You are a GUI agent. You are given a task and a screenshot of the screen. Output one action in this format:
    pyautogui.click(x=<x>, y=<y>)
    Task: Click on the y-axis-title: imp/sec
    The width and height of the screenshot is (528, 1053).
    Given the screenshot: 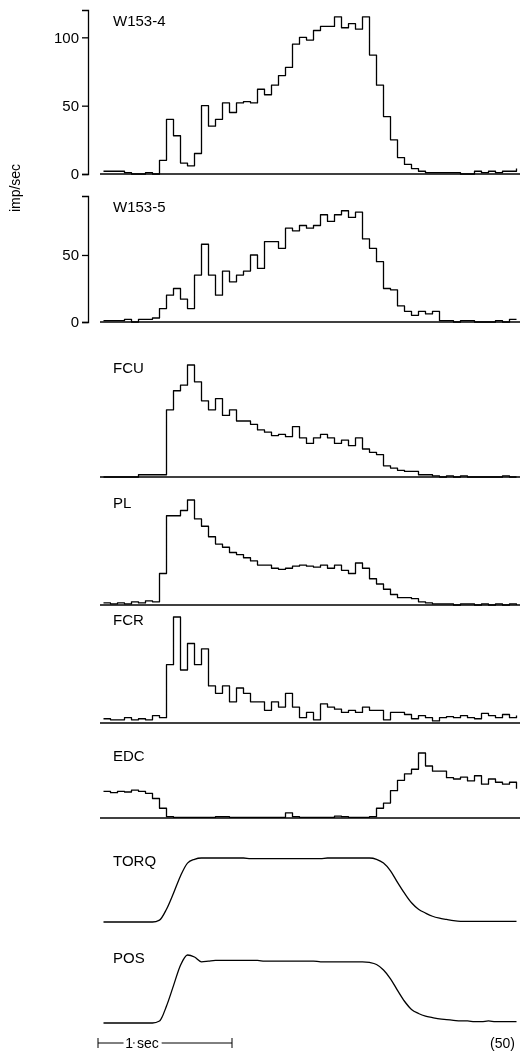 What is the action you would take?
    pyautogui.click(x=15, y=188)
    